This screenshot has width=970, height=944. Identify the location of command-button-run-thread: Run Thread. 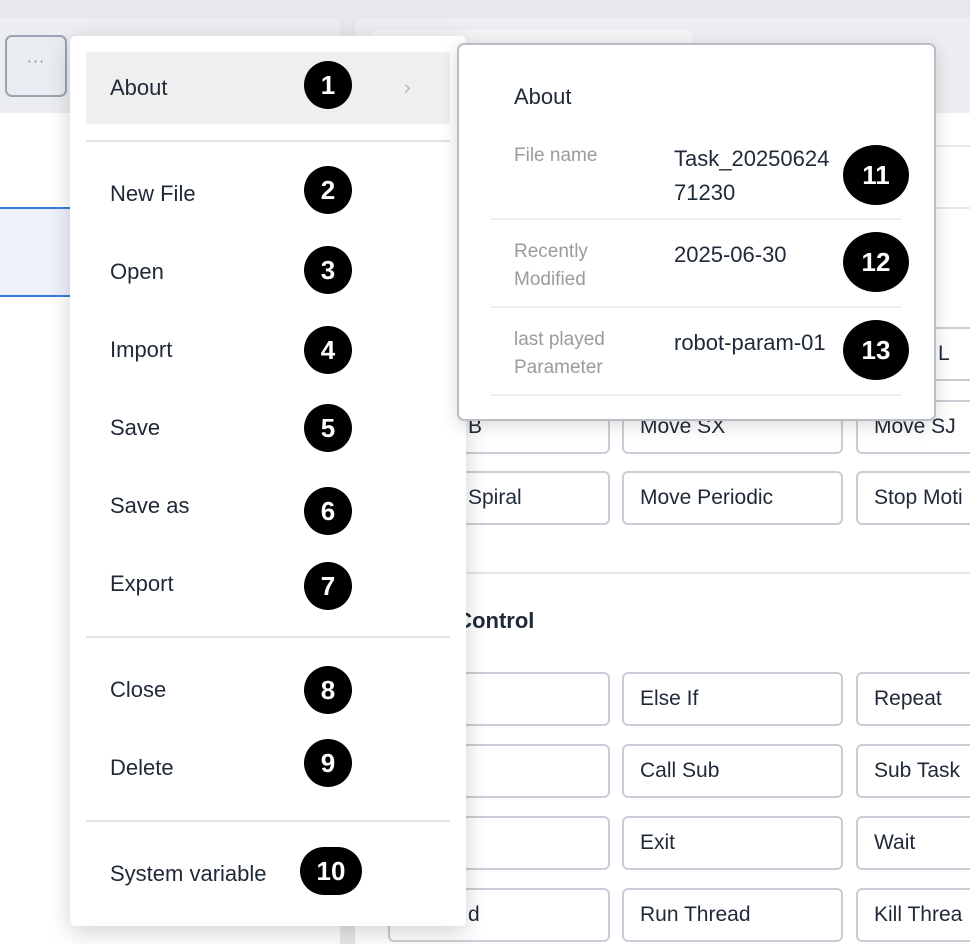
(732, 915).